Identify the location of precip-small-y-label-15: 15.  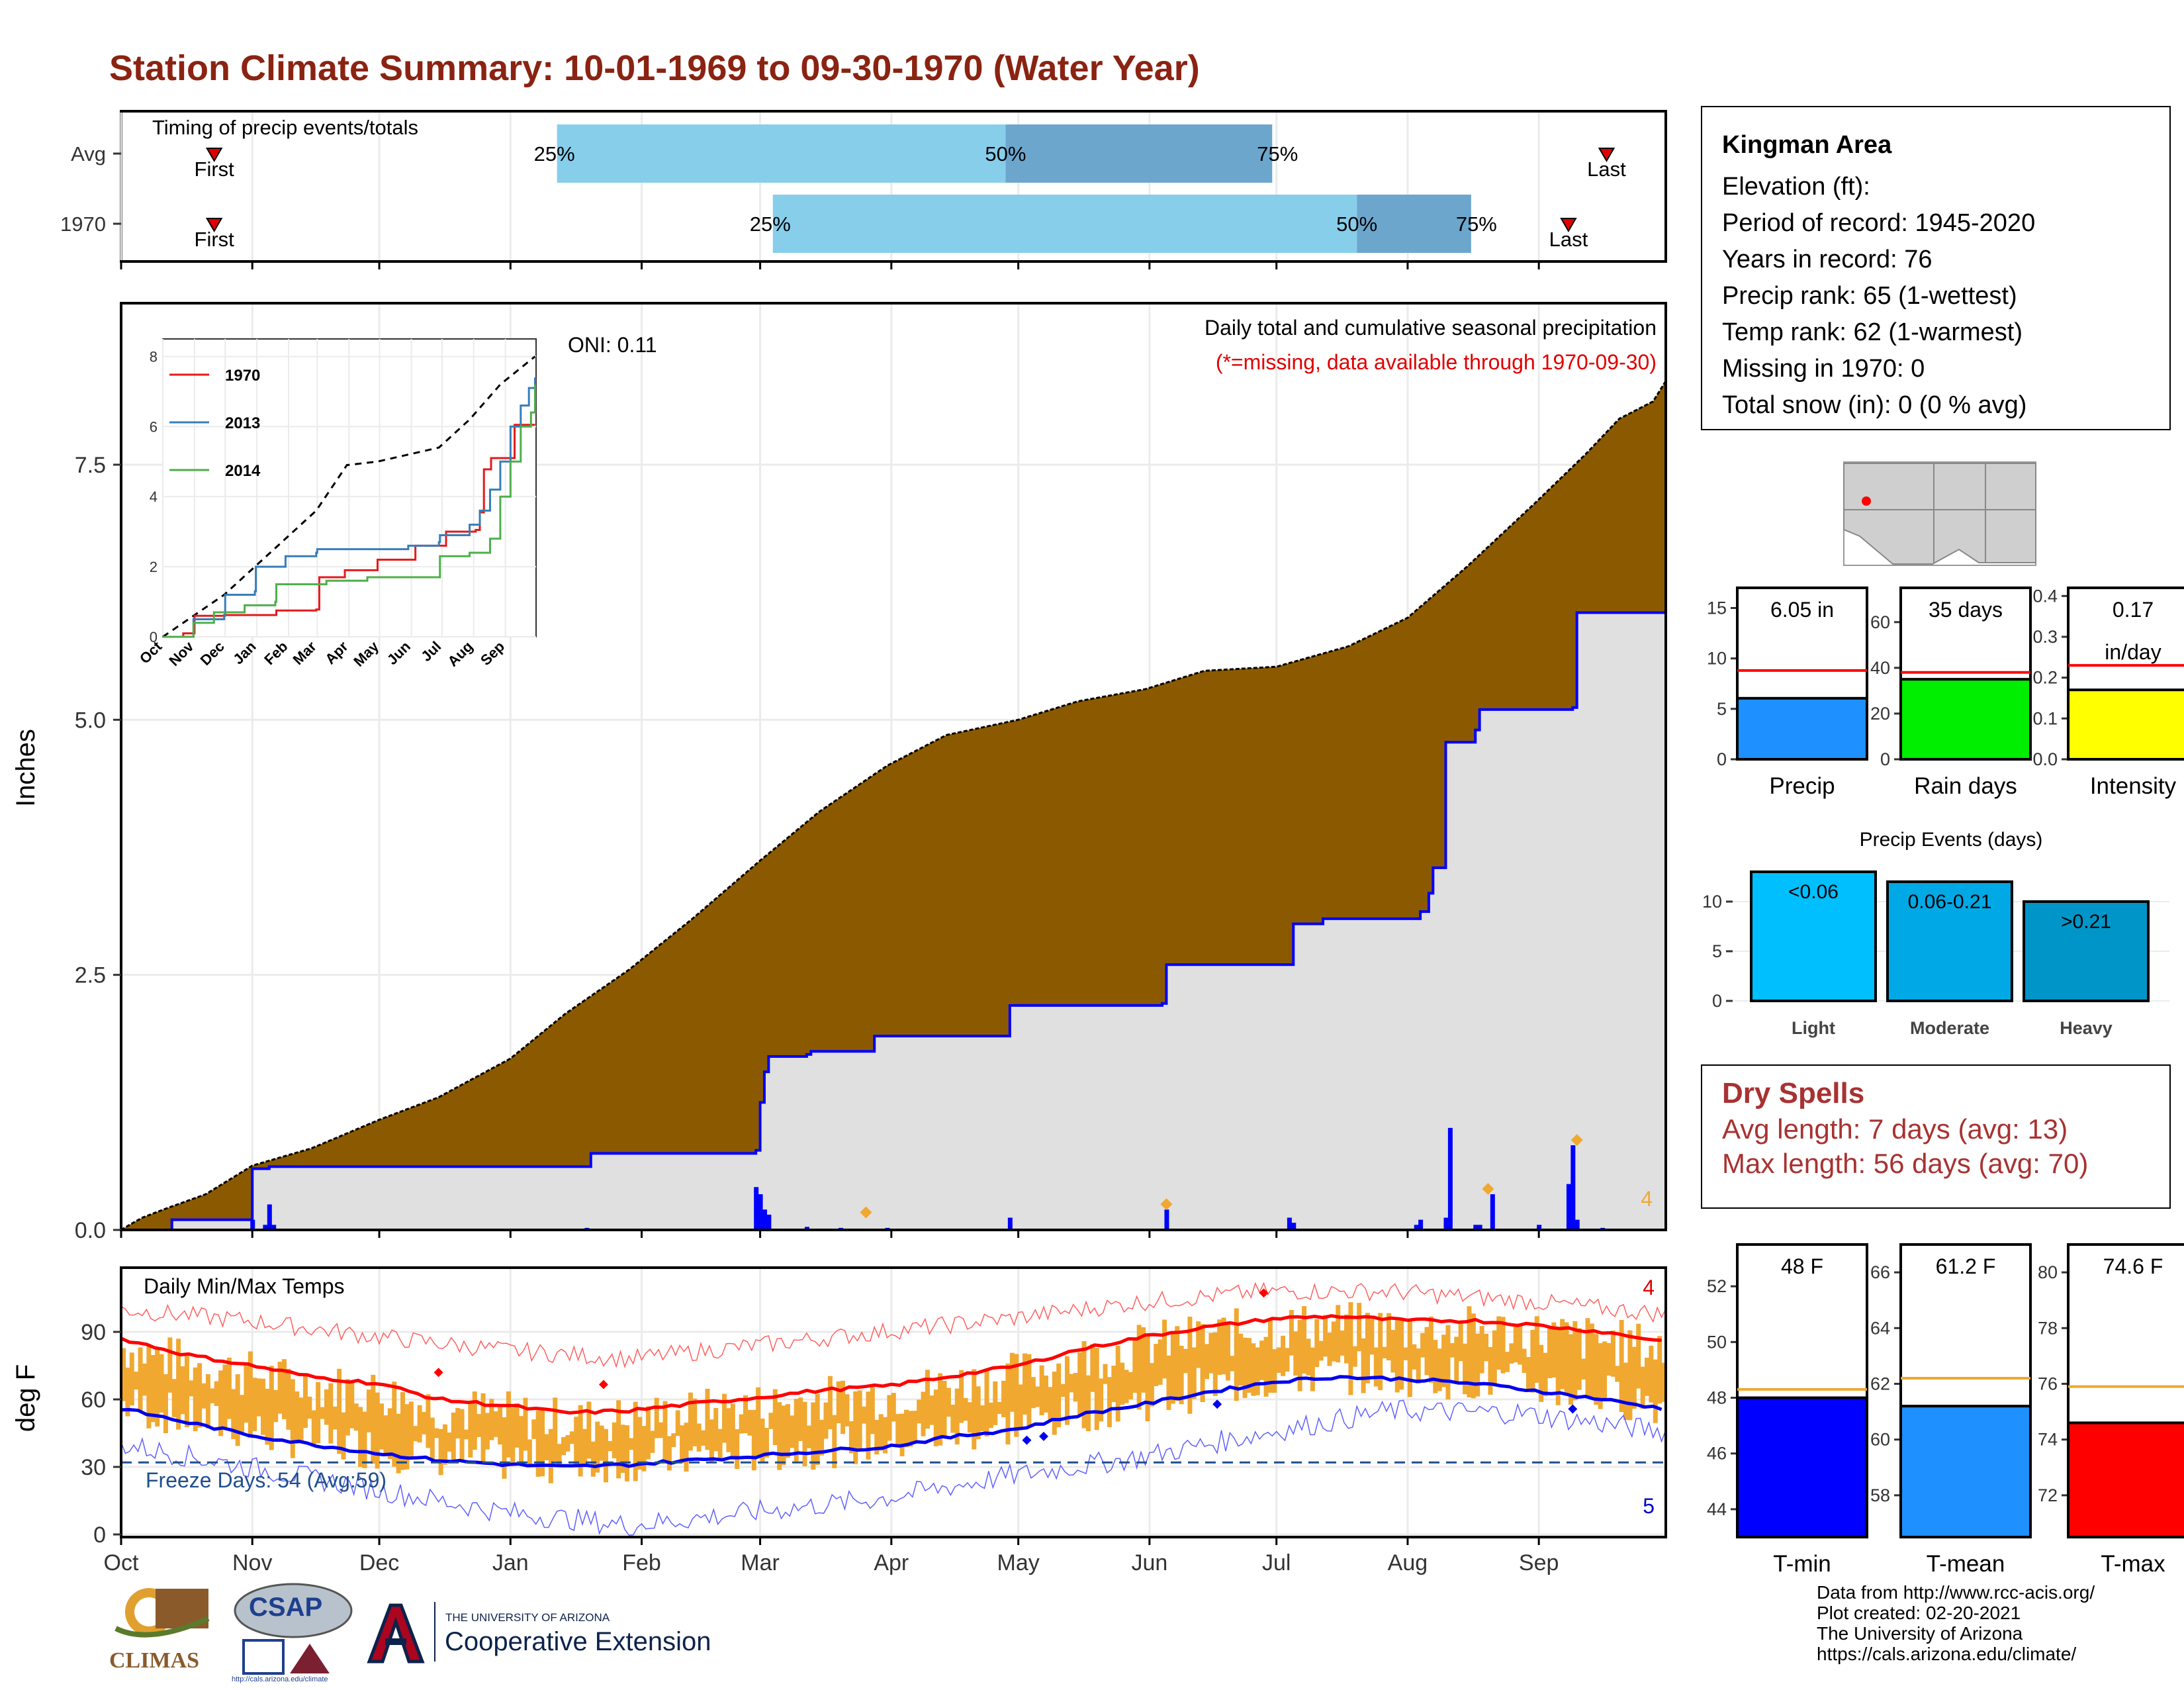
(1717, 608).